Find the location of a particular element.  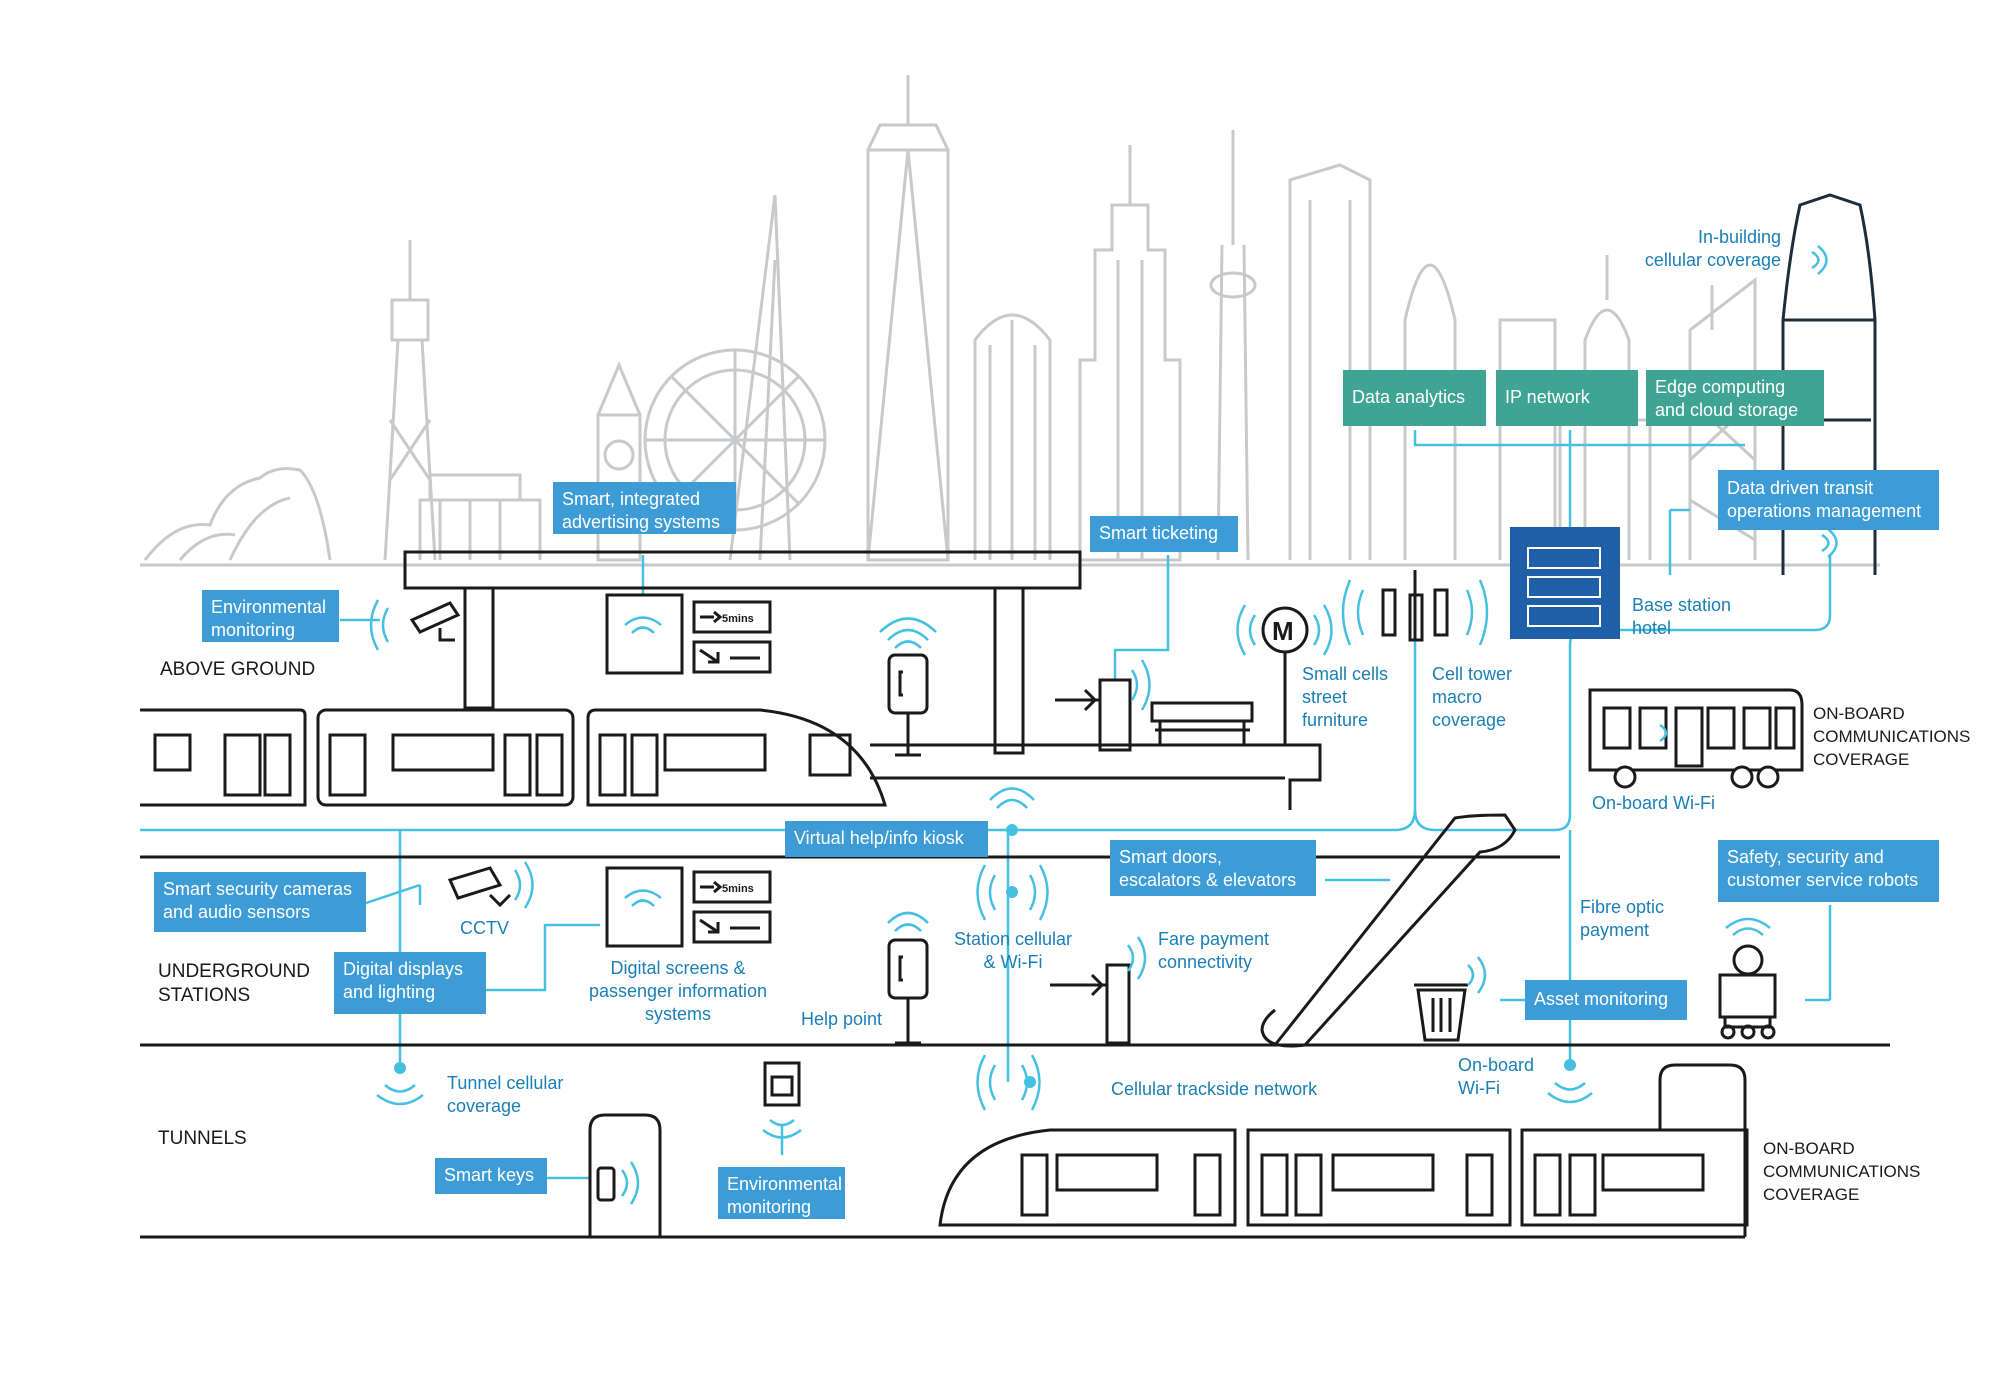

station-cellular-signal-icon is located at coordinates (1012, 892).